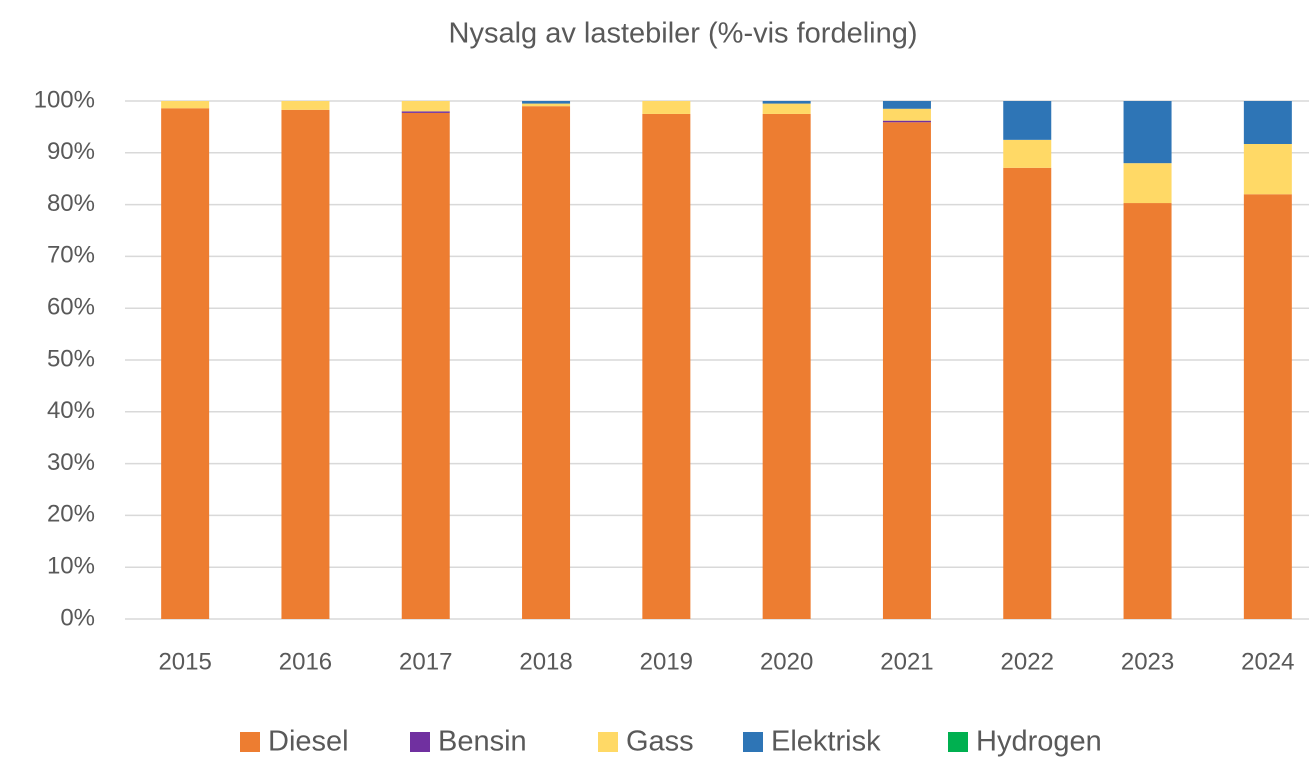 Image resolution: width=1309 pixels, height=761 pixels. I want to click on x-tick-label: 2023, so click(1147, 661).